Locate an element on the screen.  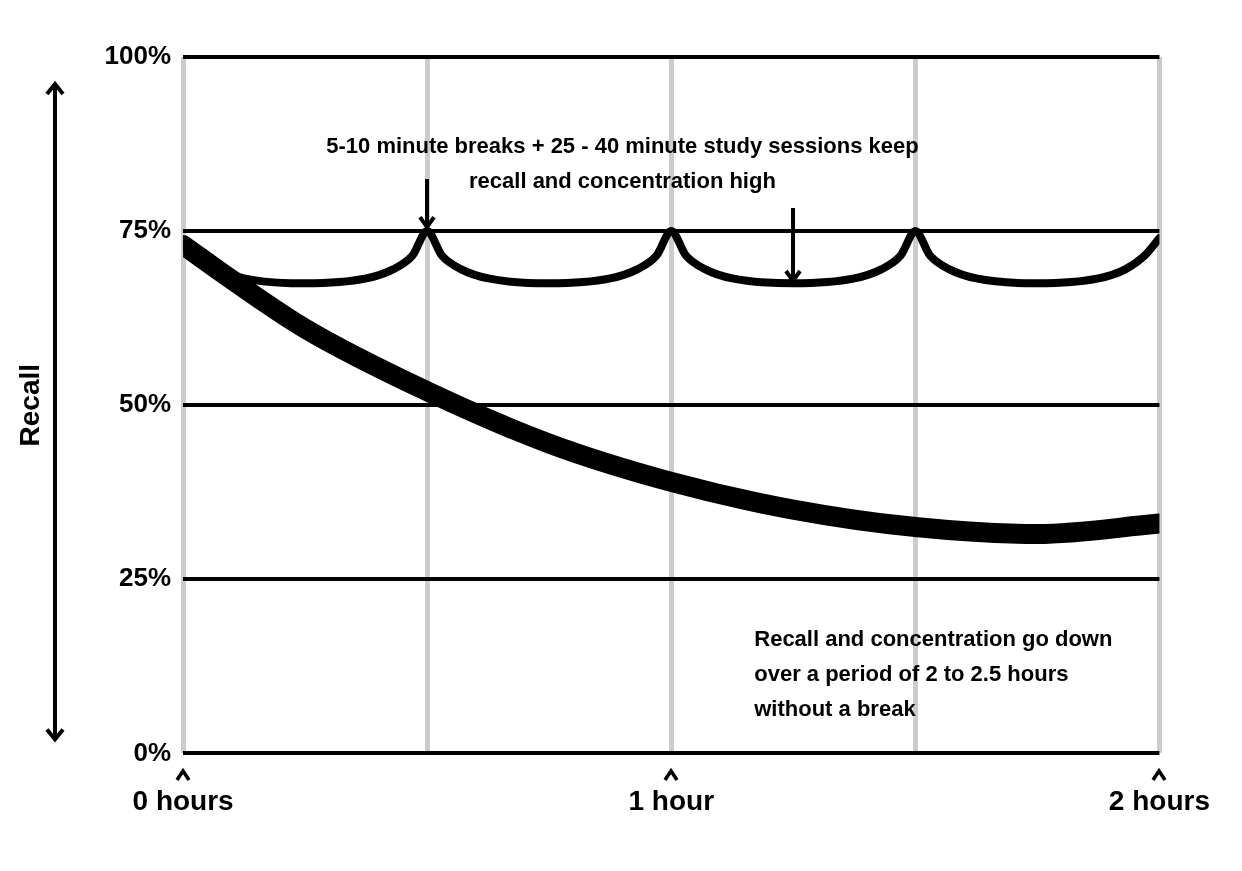
y-tick-label: 0% is located at coordinates (152, 751).